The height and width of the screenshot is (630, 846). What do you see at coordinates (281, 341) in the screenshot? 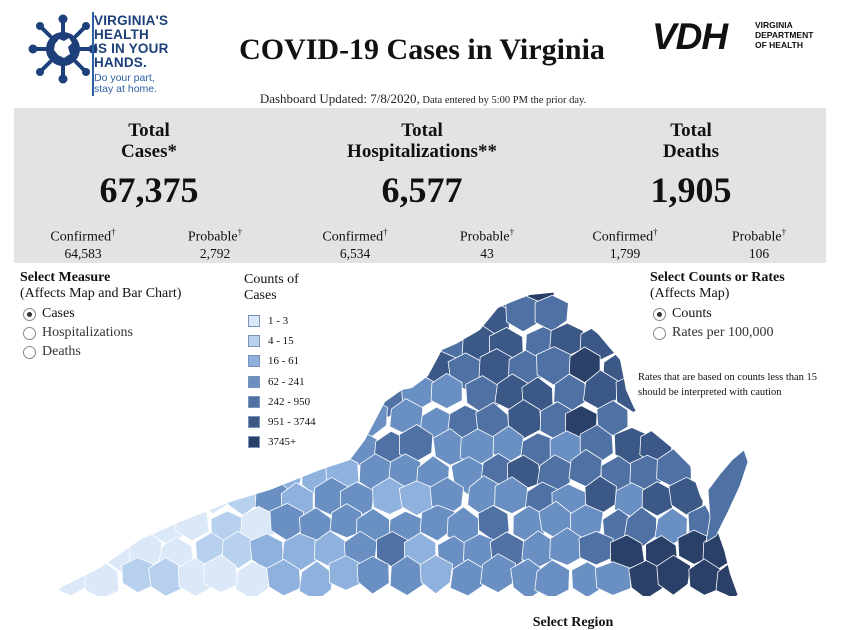
I see `legend-label: 4 - 15` at bounding box center [281, 341].